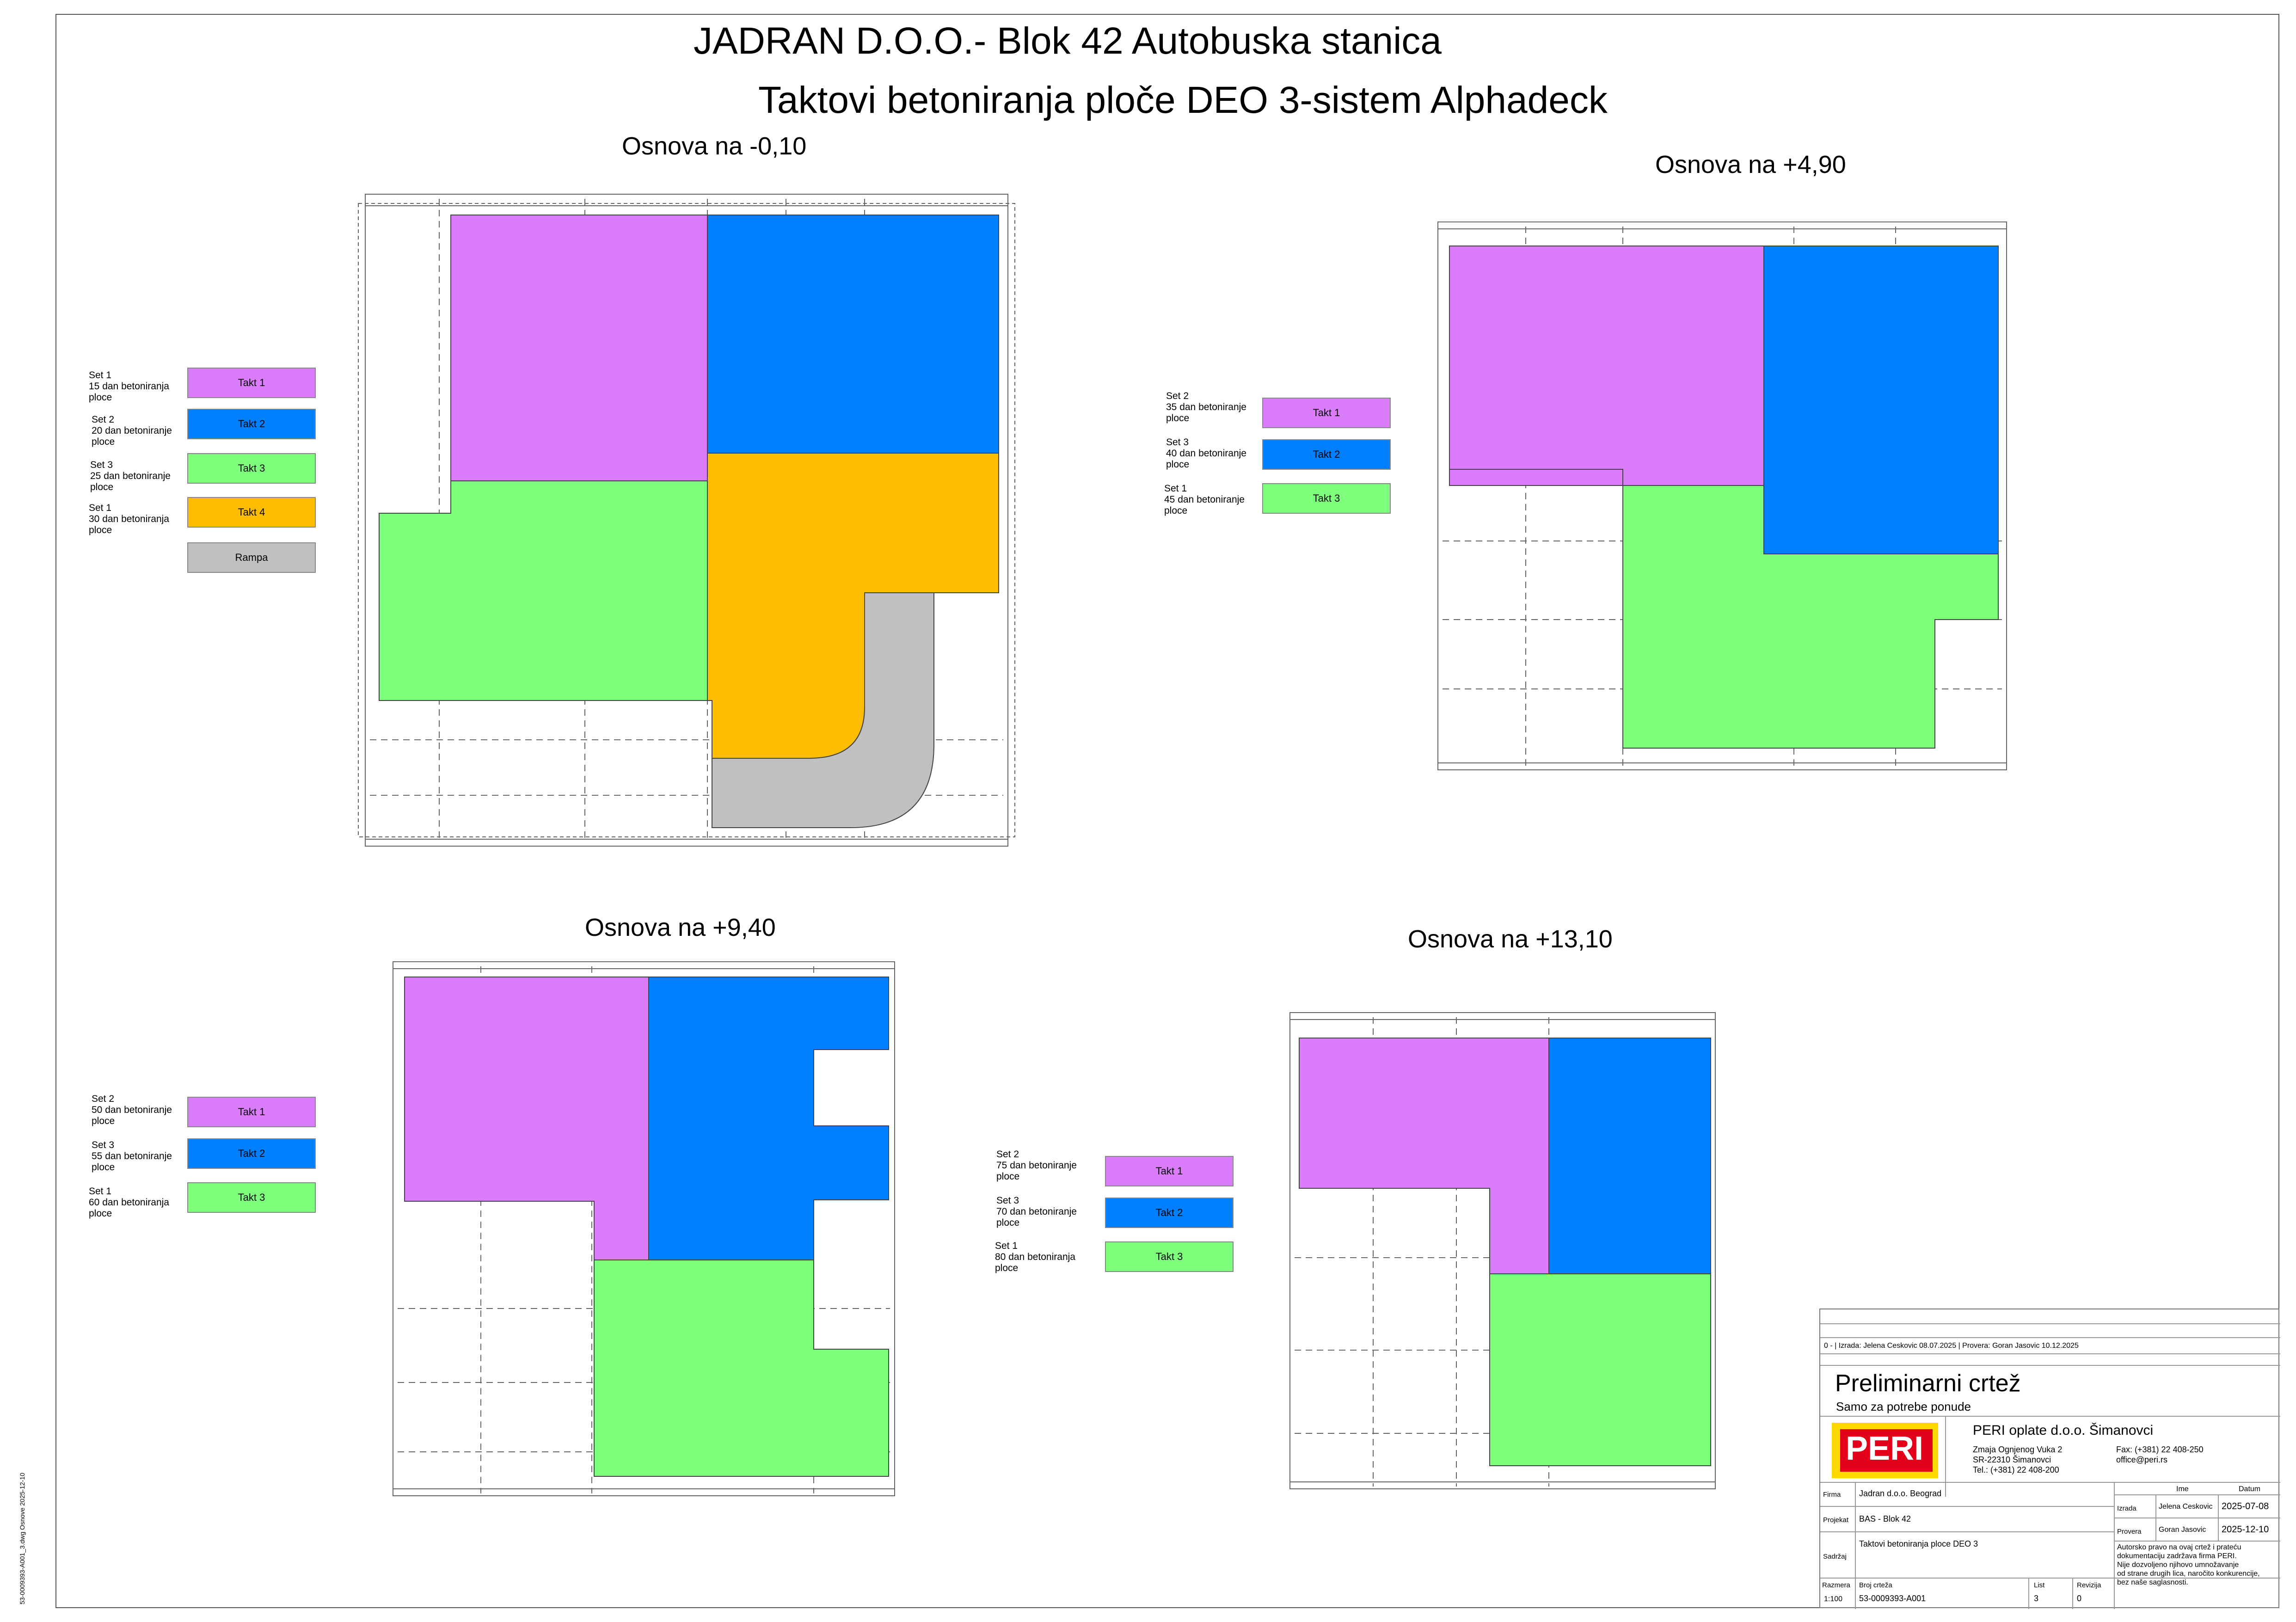 This screenshot has height=1622, width=2296. What do you see at coordinates (1206, 454) in the screenshot?
I see `legend-set-text: Set 3 40 dan betoniranje ploce` at bounding box center [1206, 454].